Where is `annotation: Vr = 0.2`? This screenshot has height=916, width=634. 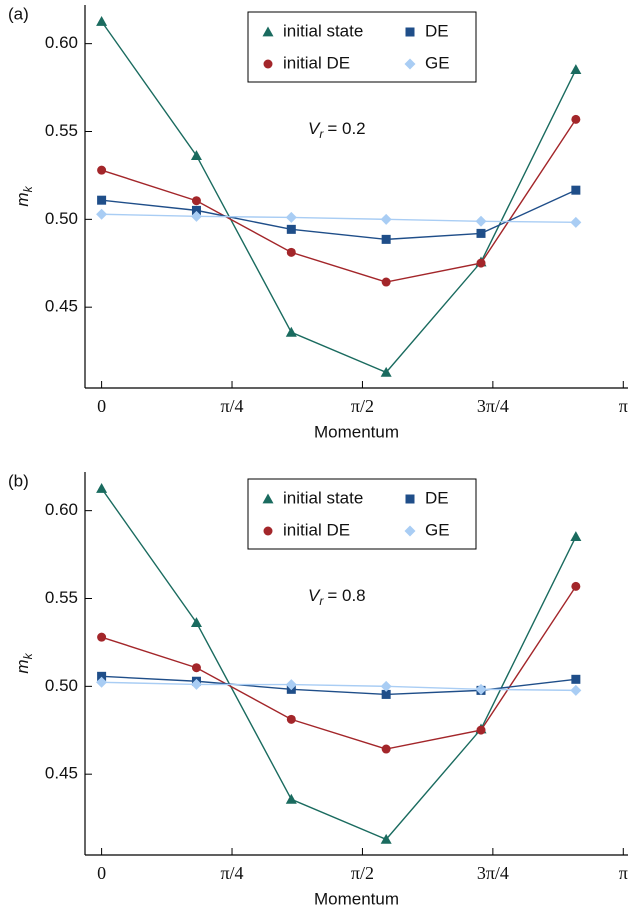
annotation: Vr = 0.2 is located at coordinates (337, 130).